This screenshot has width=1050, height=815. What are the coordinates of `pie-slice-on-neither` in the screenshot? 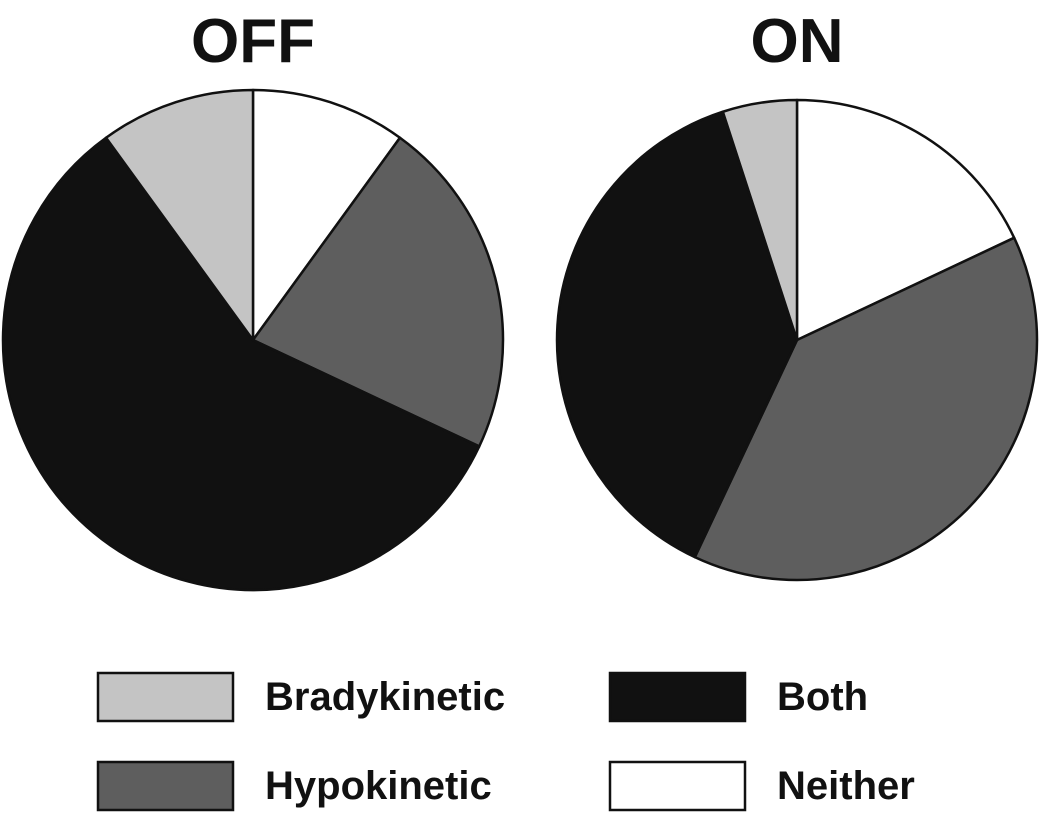 It's located at (905, 220).